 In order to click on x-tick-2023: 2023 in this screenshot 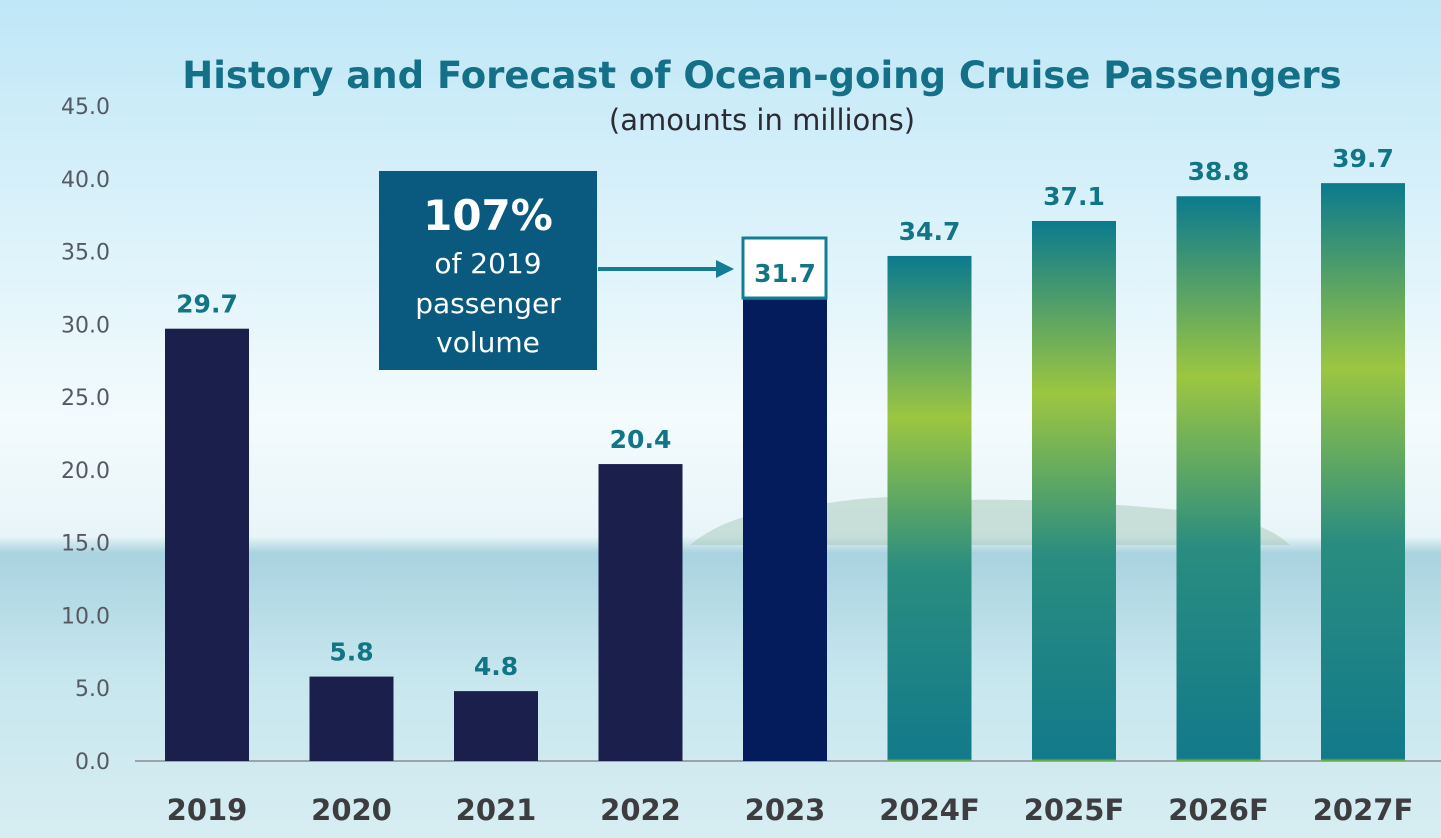, I will do `click(785, 810)`.